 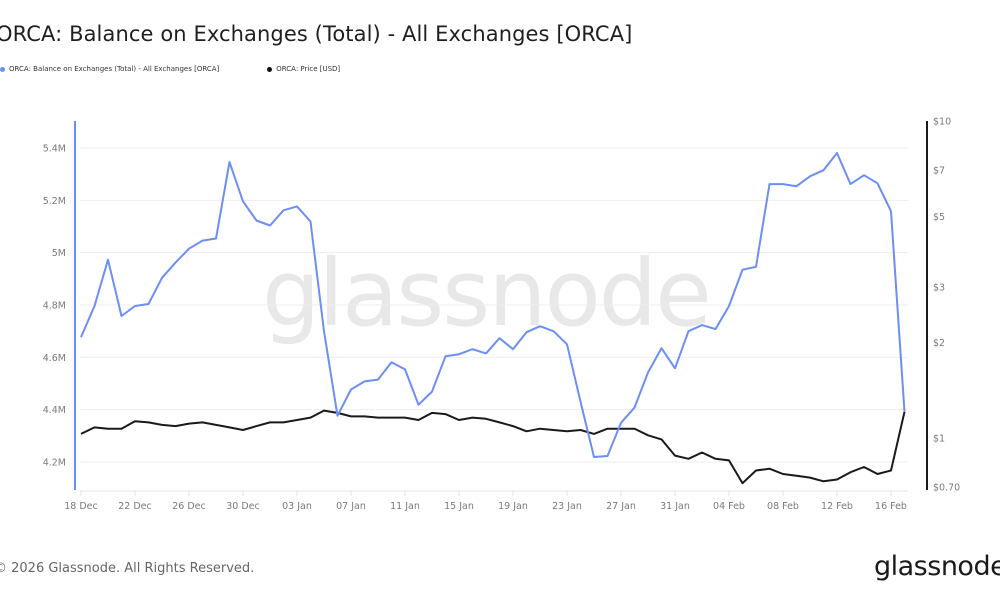 What do you see at coordinates (351, 506) in the screenshot?
I see `x-tick-label: 07 Jan` at bounding box center [351, 506].